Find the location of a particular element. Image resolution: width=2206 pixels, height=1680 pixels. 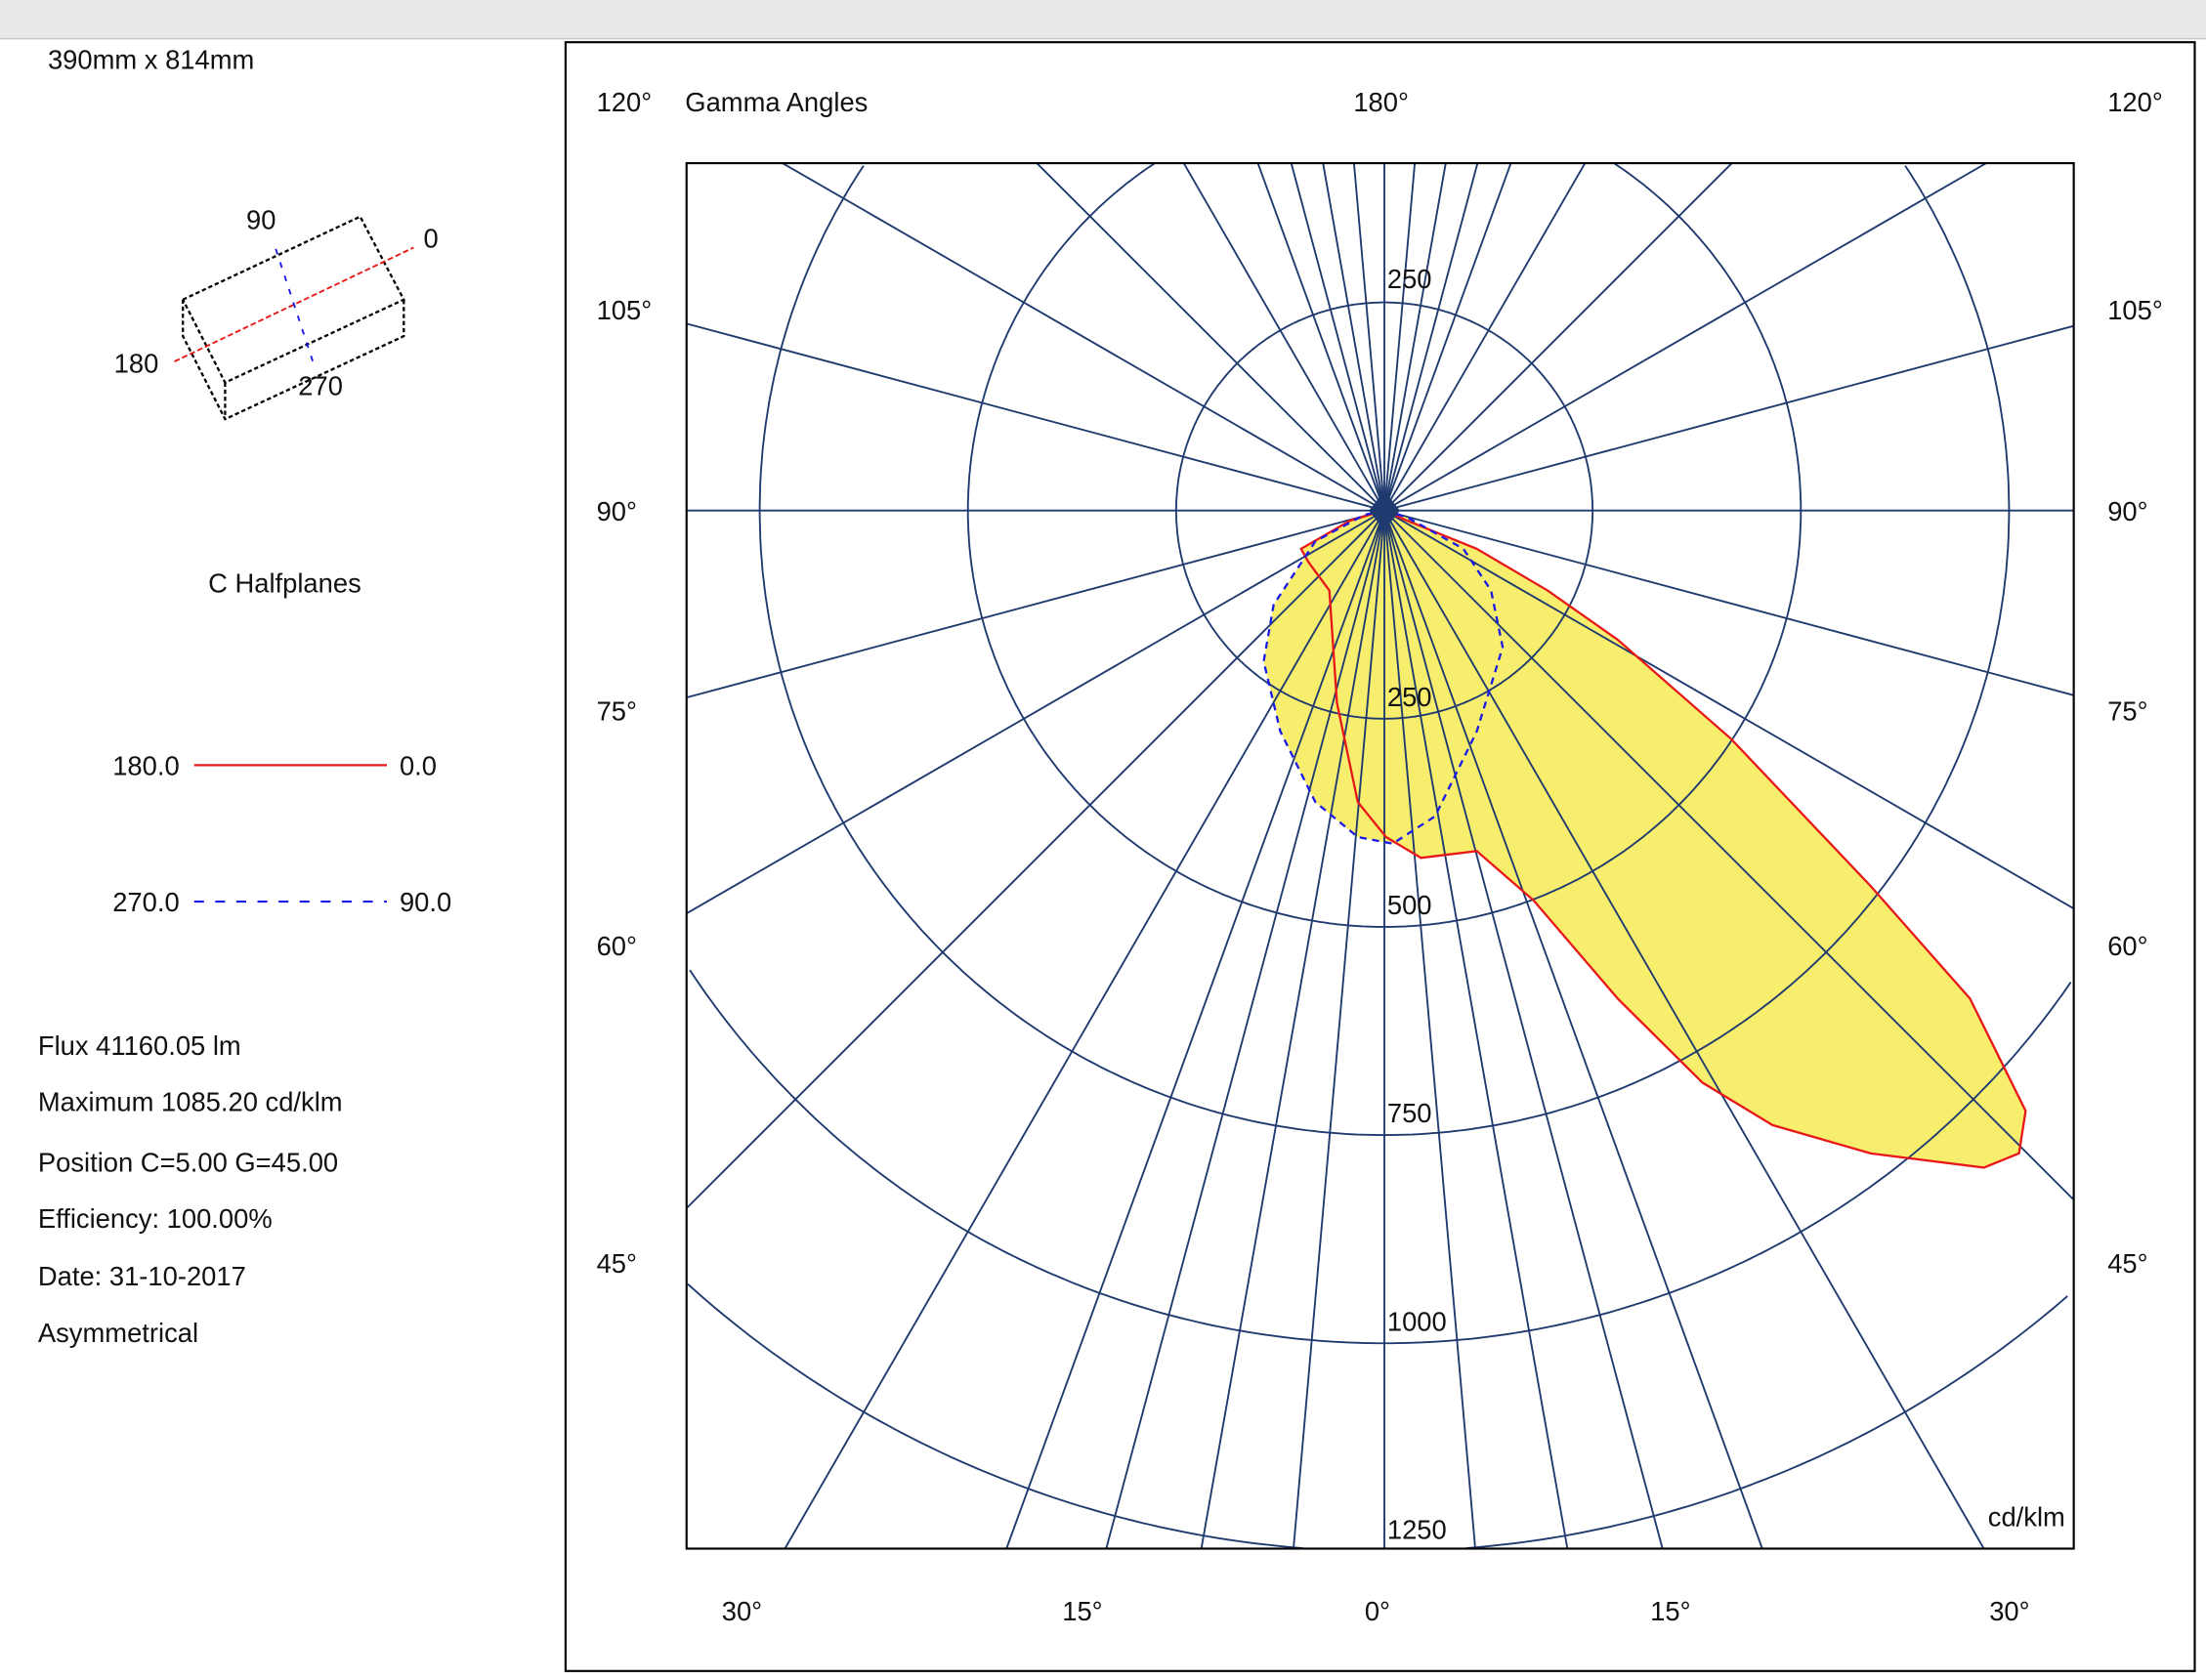

legend-title: C Halfplanes is located at coordinates (284, 582).